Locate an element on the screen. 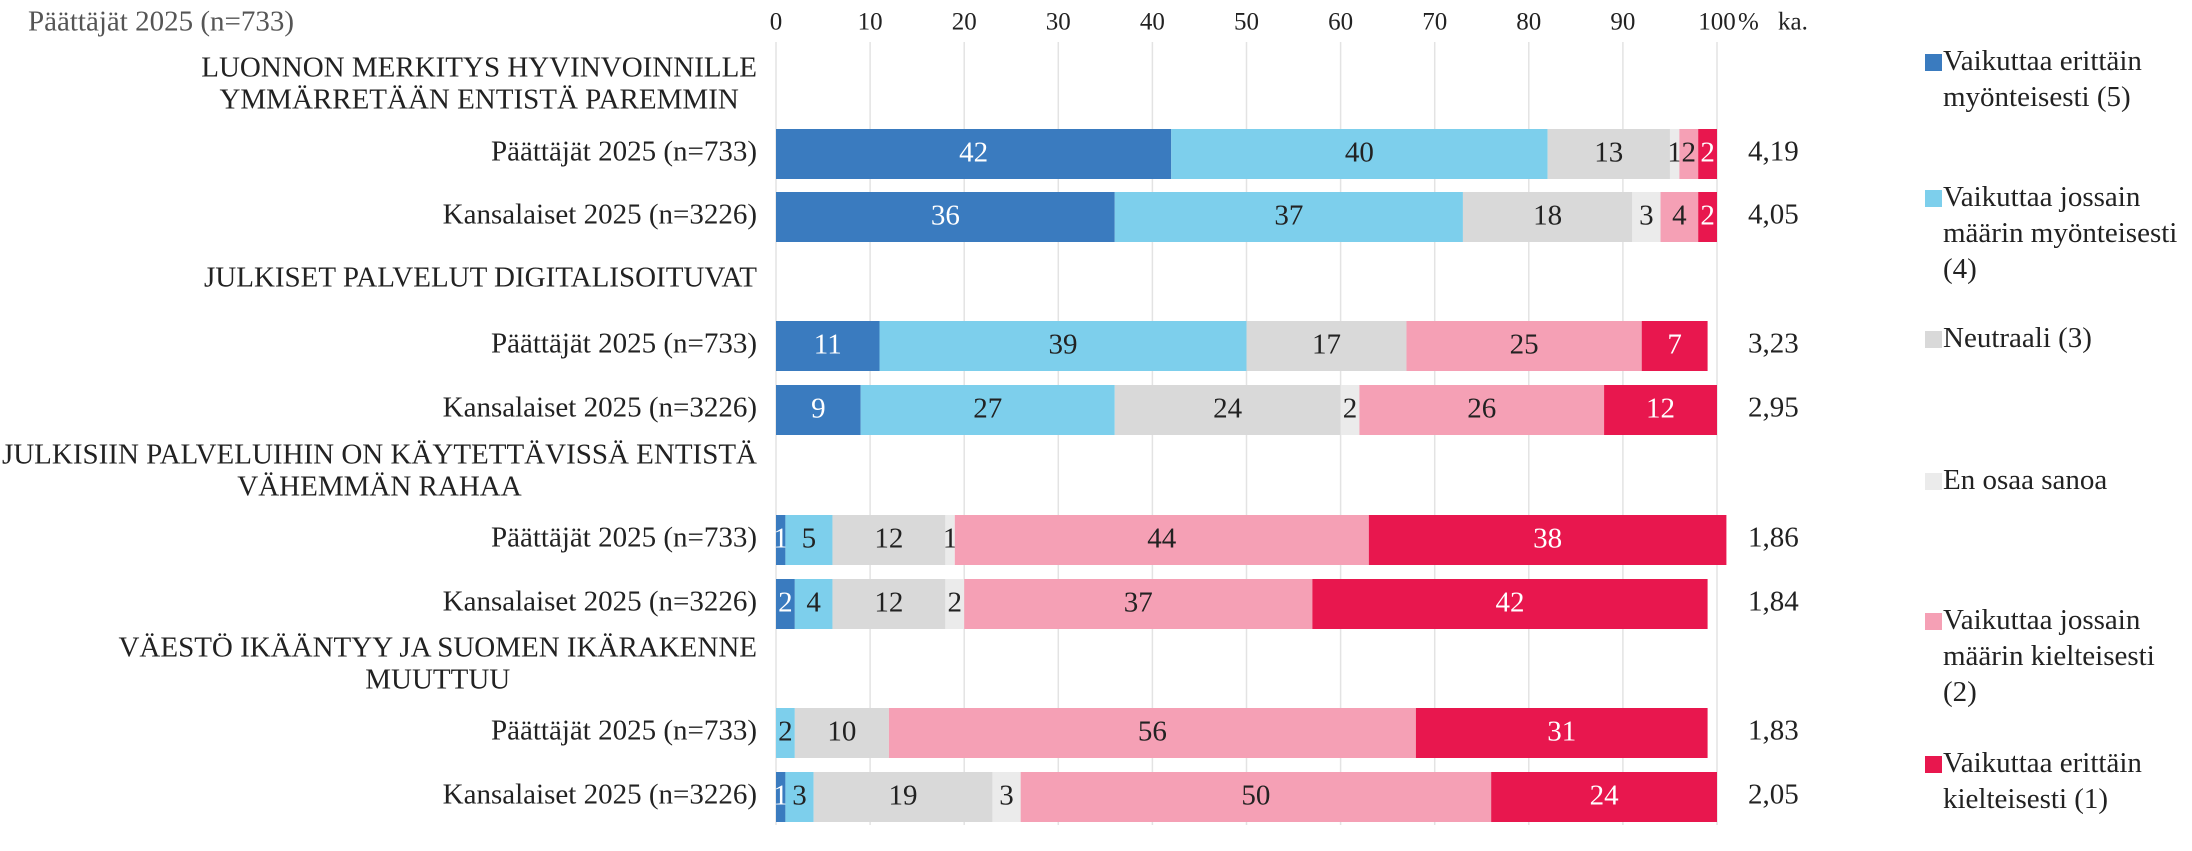  legend-item: Neutraali (3) is located at coordinates (2017, 338).